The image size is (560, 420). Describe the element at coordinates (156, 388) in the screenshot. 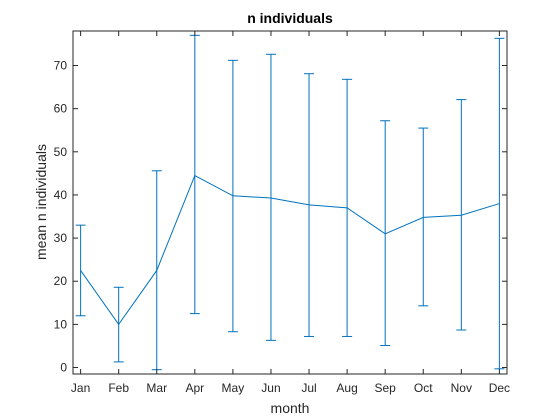

I see `x-tick-label: Mar` at that location.